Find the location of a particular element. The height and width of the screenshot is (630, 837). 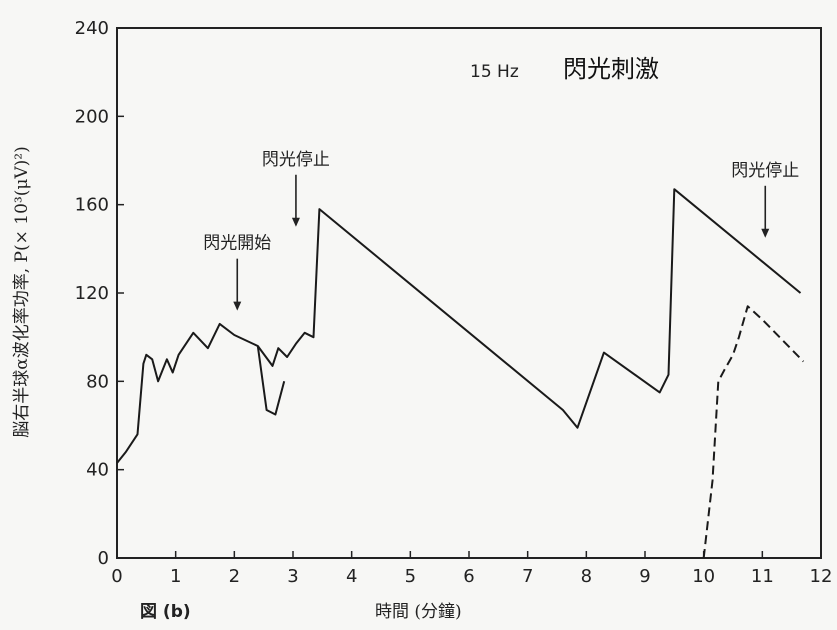

x-tick-label: 10 is located at coordinates (703, 576).